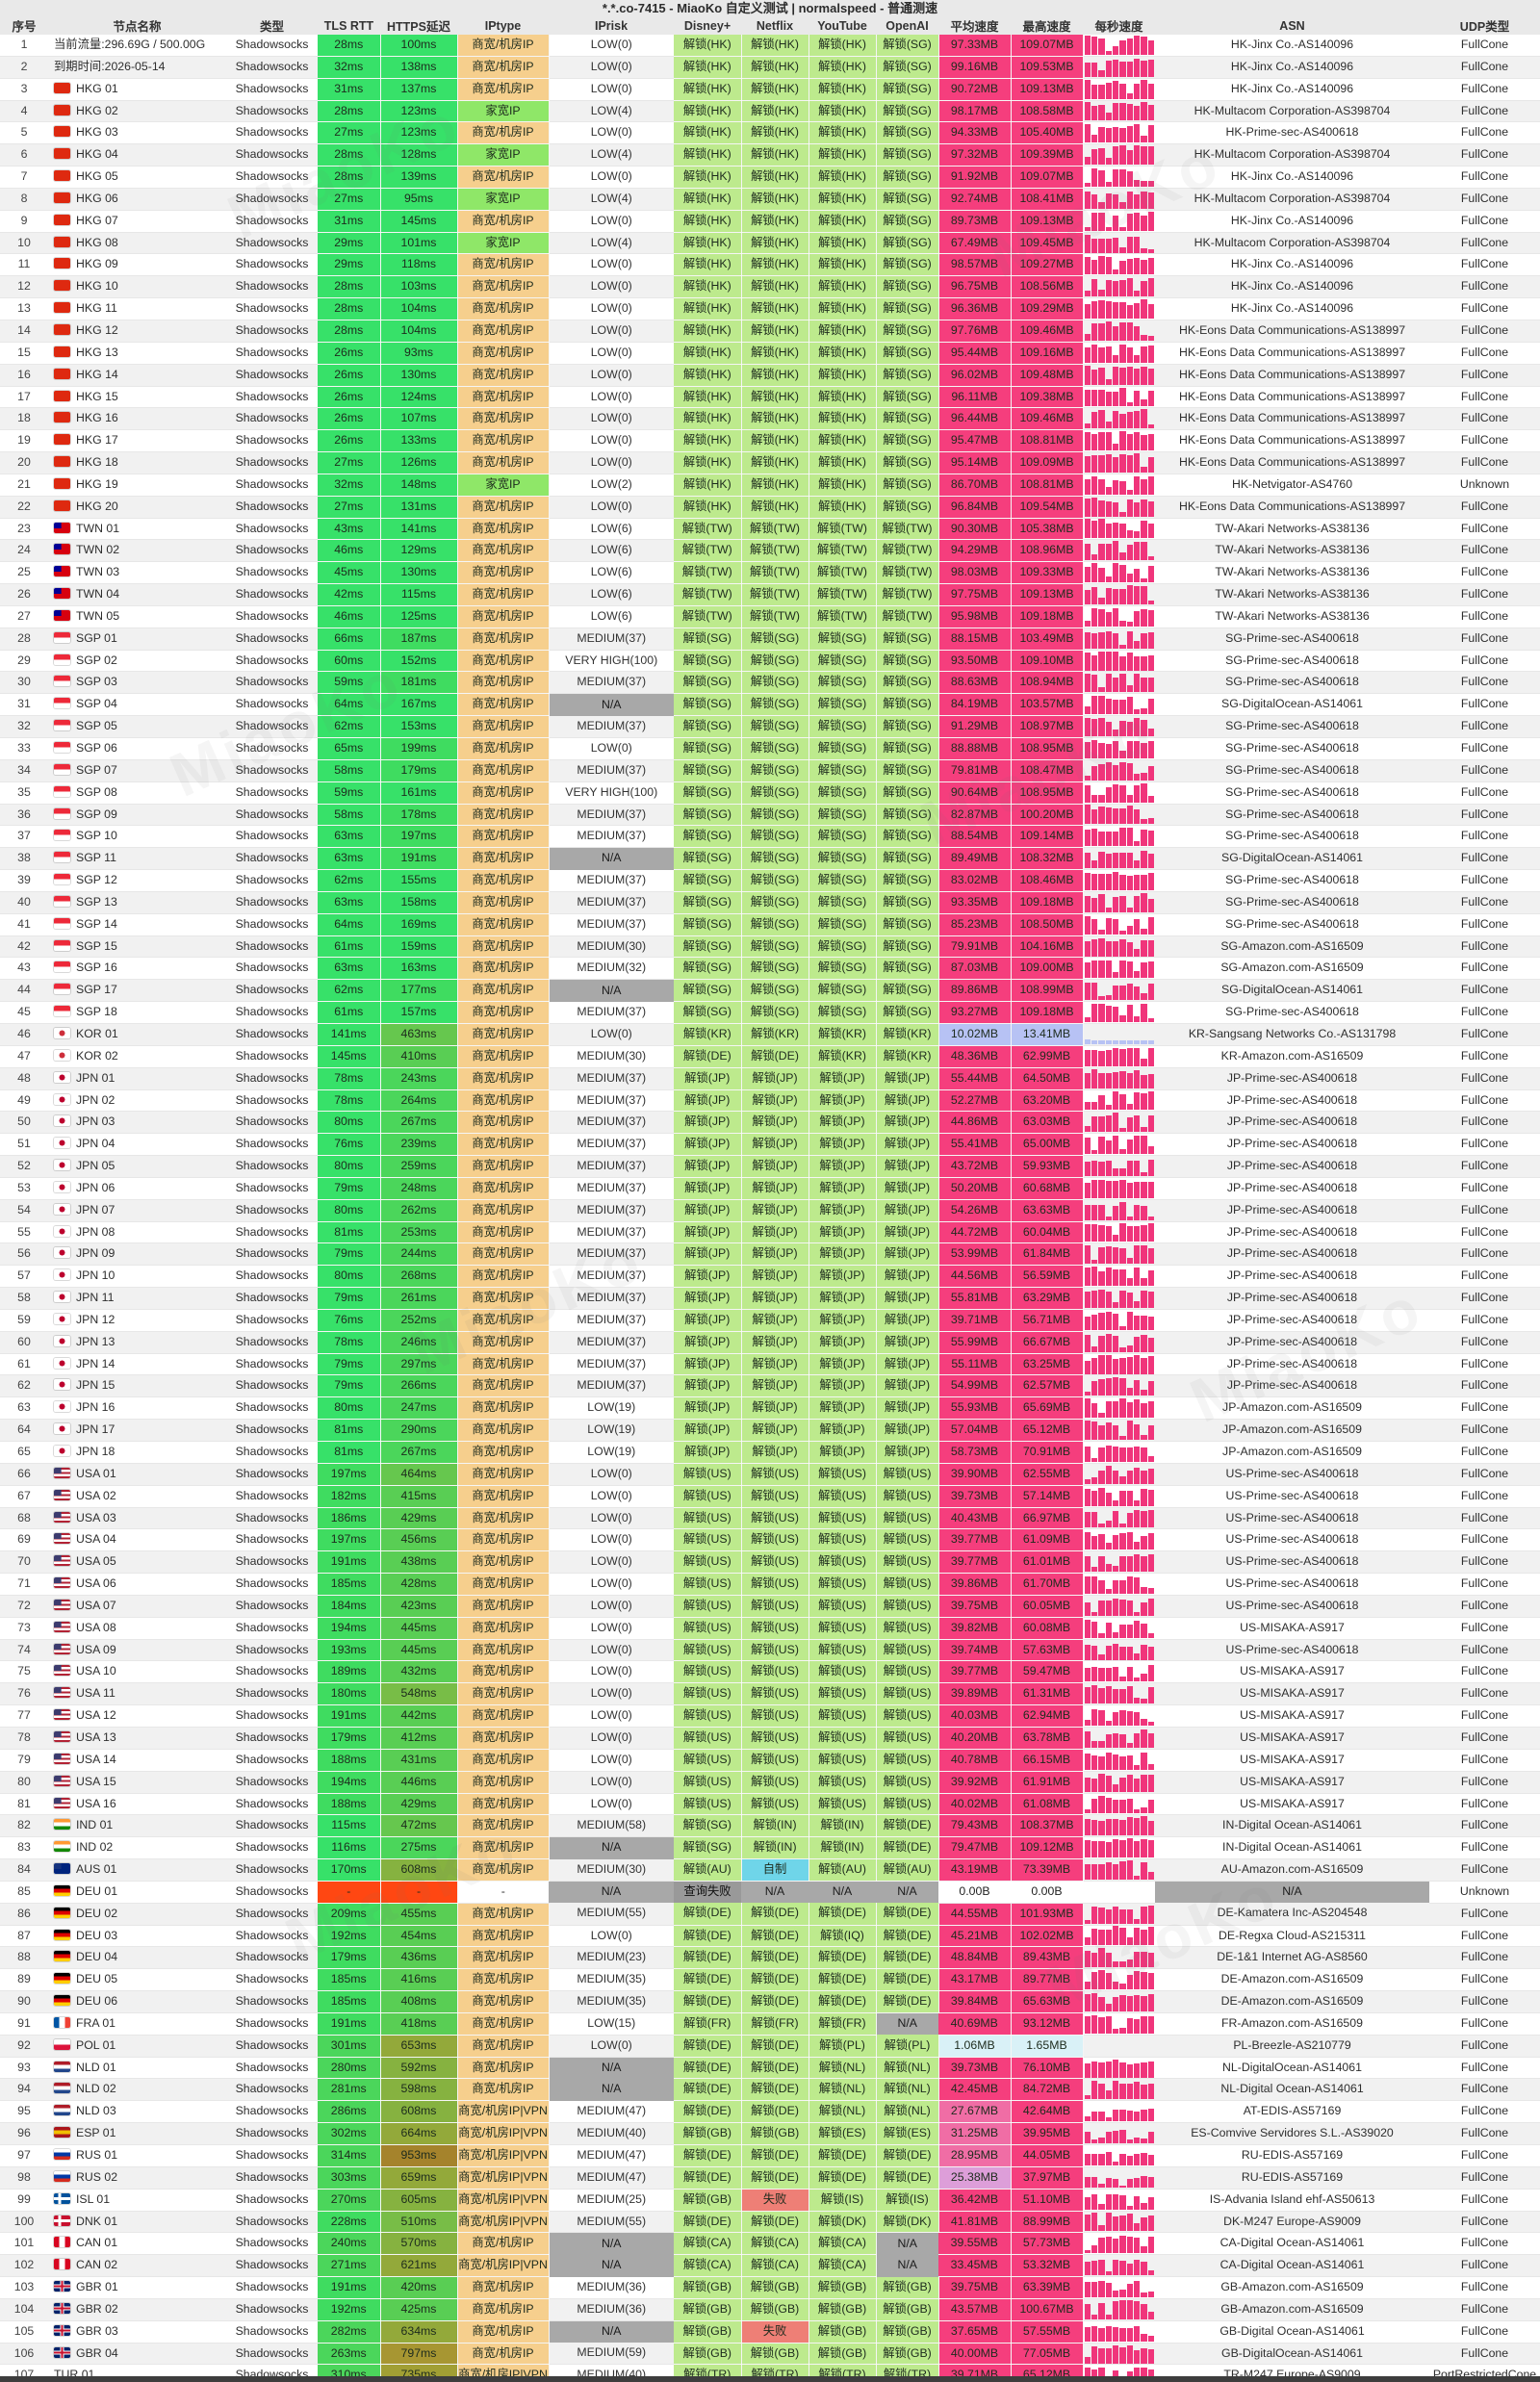 This screenshot has height=2382, width=1540. Describe the element at coordinates (611, 221) in the screenshot. I see `cell-ip-risk: LOW(0)` at that location.